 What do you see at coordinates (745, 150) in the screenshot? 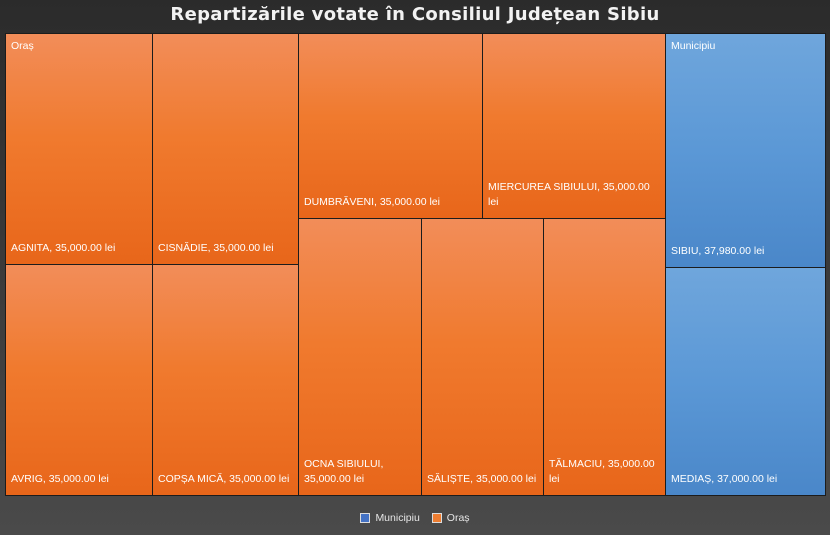
I see `tile-sibiu: Municipiu SIBIU, 37,980.00 lei` at bounding box center [745, 150].